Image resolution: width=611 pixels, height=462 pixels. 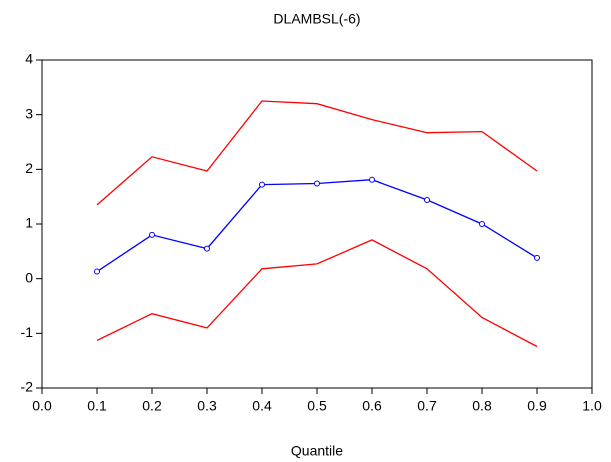 I want to click on x-tick-label: 0.3, so click(x=207, y=406).